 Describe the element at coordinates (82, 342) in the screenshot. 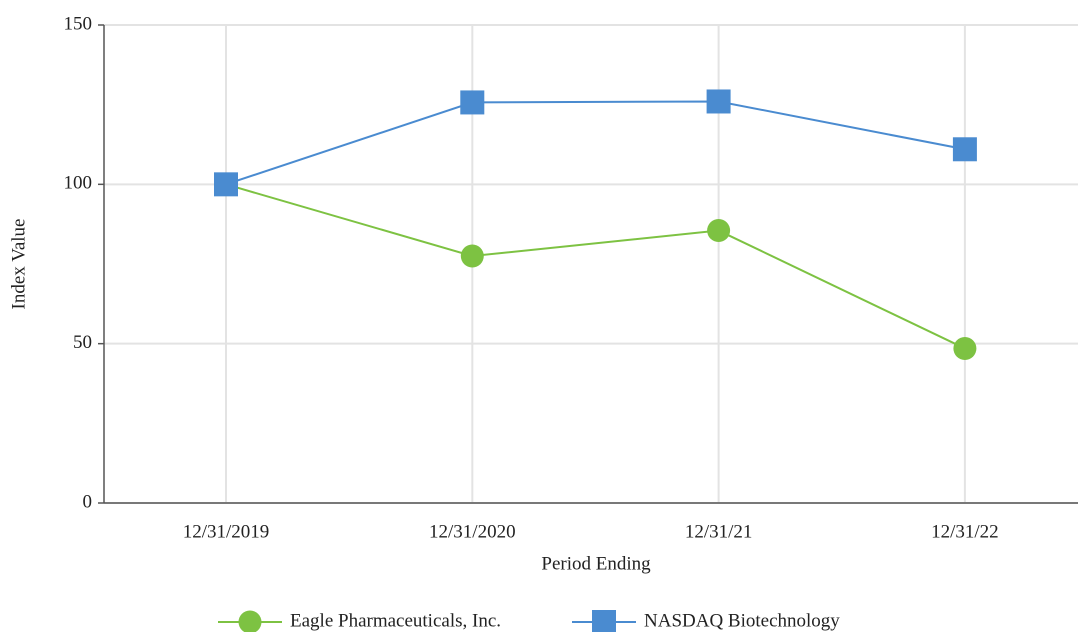

I see `y-tick-label: 50` at that location.